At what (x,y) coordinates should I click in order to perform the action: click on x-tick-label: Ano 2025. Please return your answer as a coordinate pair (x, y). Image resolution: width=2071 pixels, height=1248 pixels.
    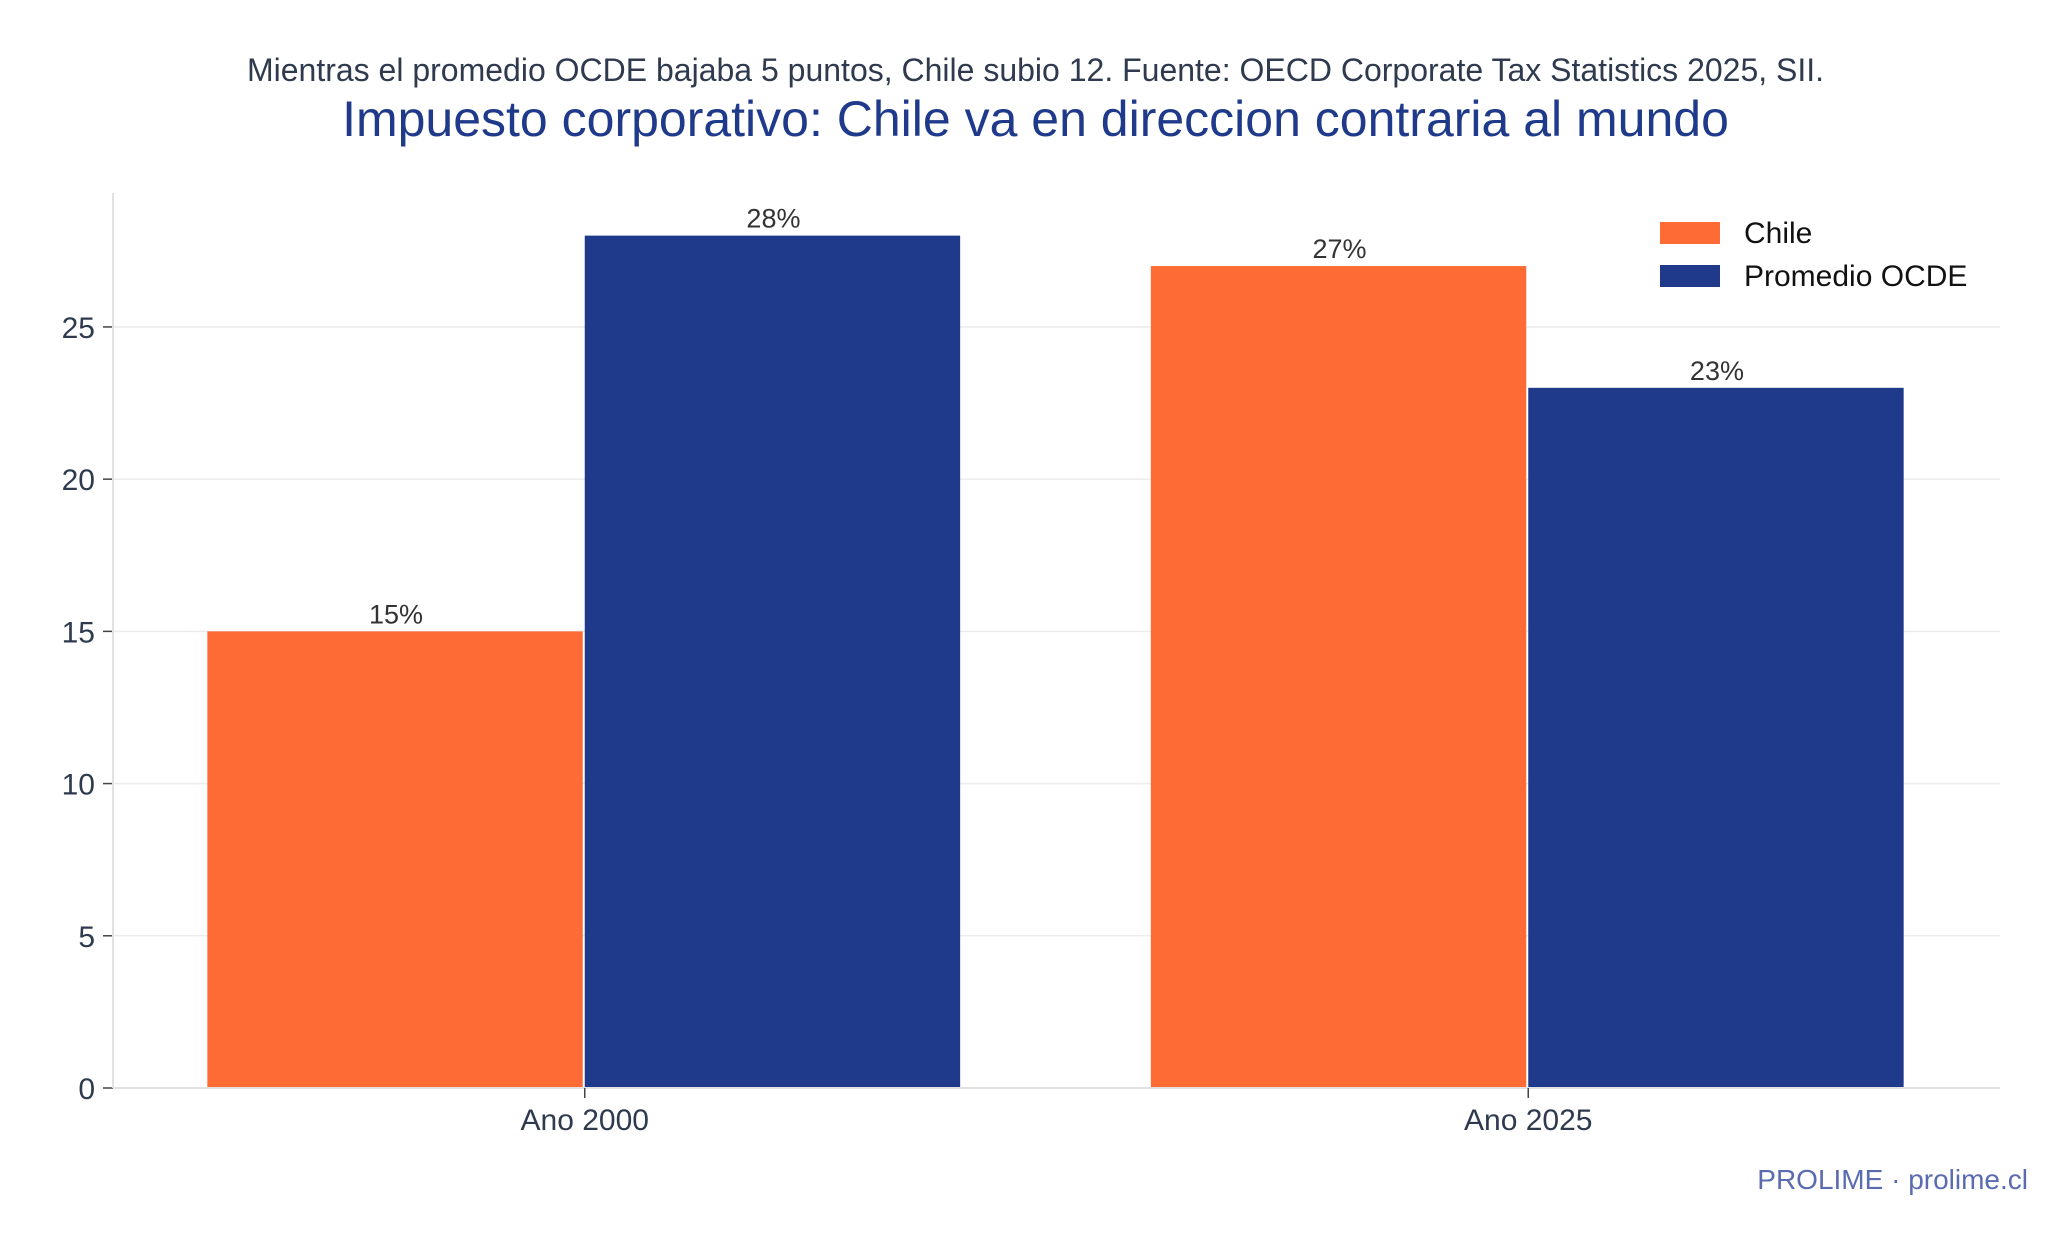
    Looking at the image, I should click on (1528, 1120).